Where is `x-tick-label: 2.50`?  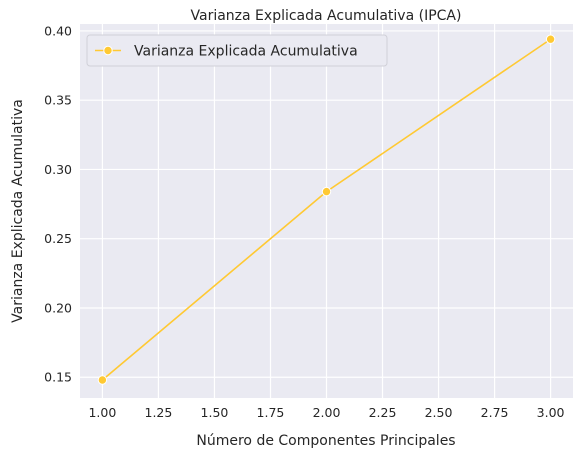 x-tick-label: 2.50 is located at coordinates (439, 412).